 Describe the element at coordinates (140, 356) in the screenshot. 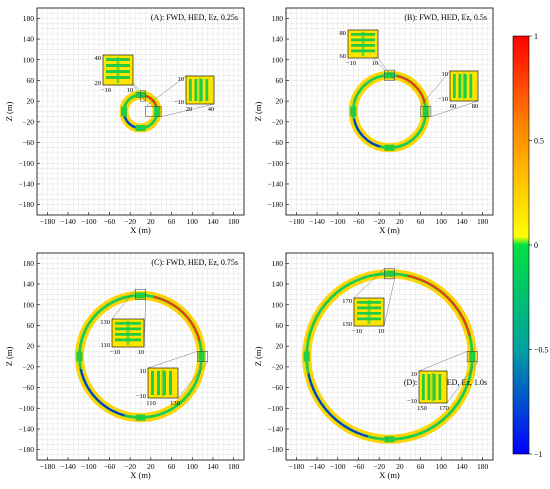

I see `wavefront-ring` at that location.